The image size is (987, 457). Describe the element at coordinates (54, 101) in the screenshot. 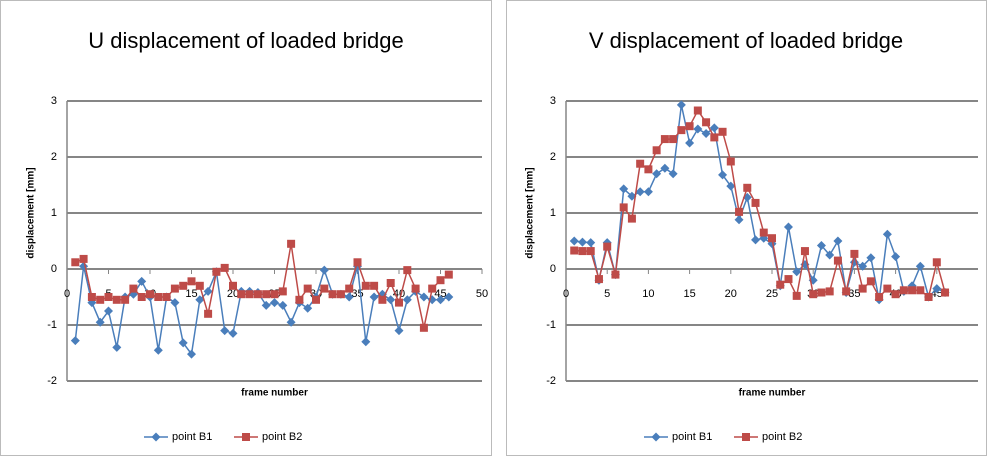

I see `y-tick-label: 3` at that location.